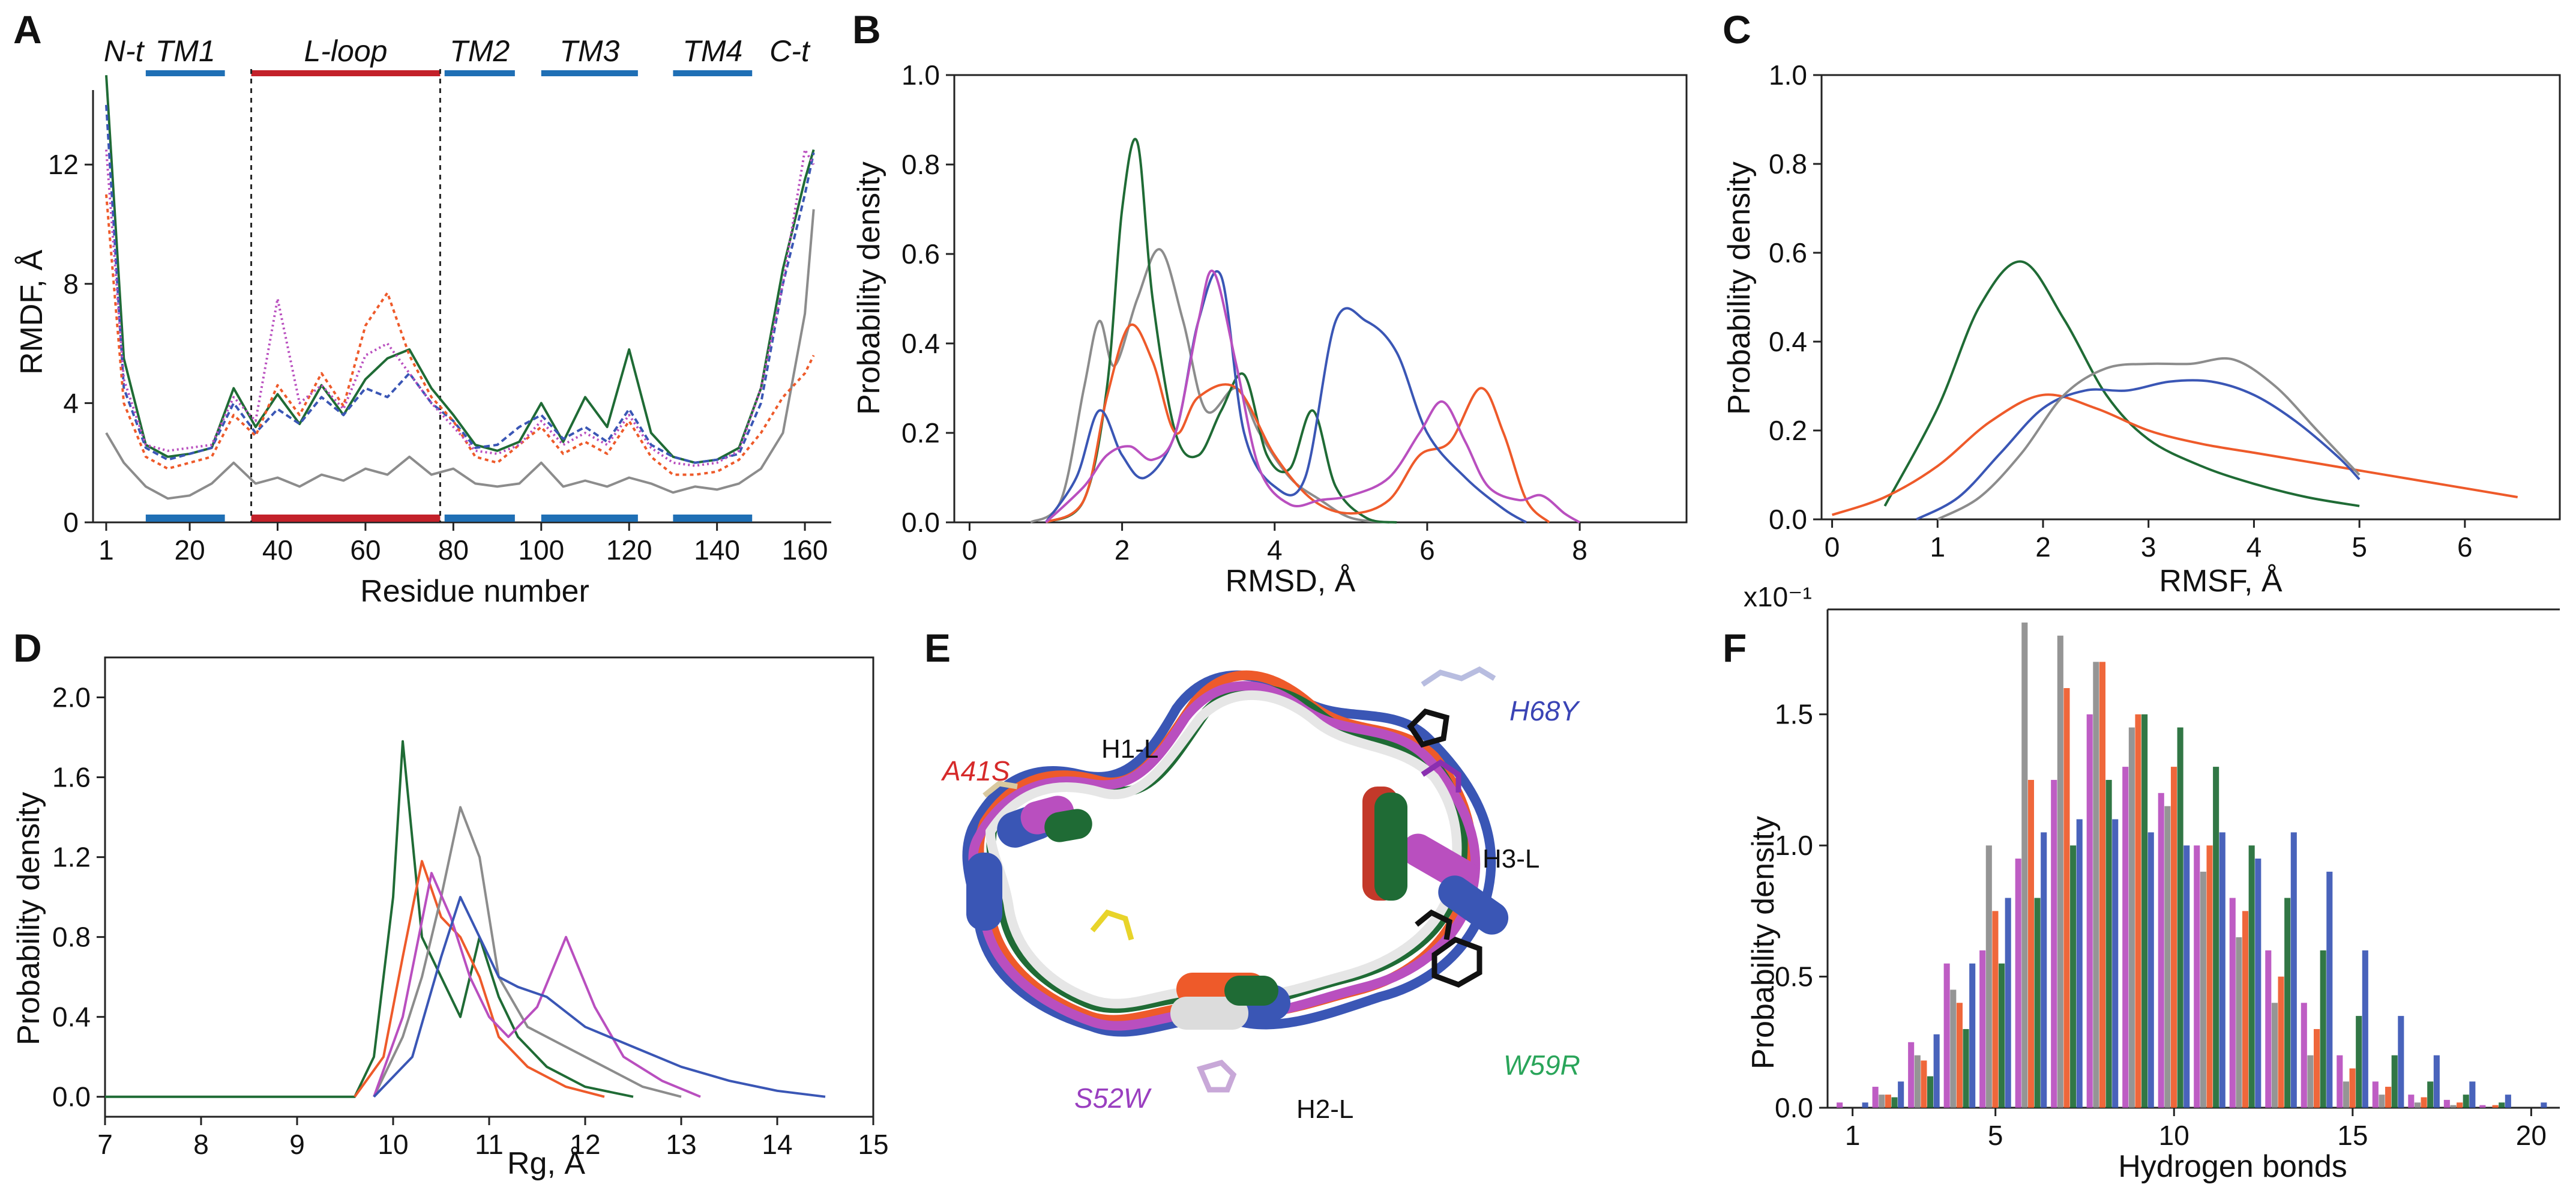  Describe the element at coordinates (1325, 1109) in the screenshot. I see `helix-label-h2: H2-L` at that location.